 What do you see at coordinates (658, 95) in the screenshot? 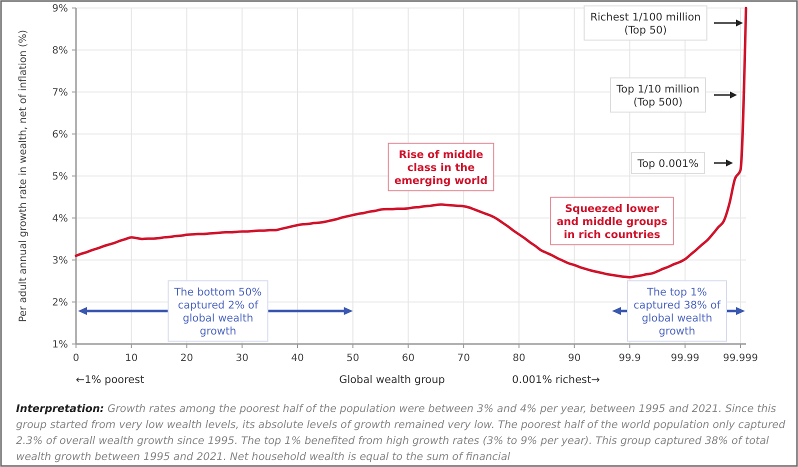
I see `annotation: Top 1/10 million (Top 500)` at bounding box center [658, 95].